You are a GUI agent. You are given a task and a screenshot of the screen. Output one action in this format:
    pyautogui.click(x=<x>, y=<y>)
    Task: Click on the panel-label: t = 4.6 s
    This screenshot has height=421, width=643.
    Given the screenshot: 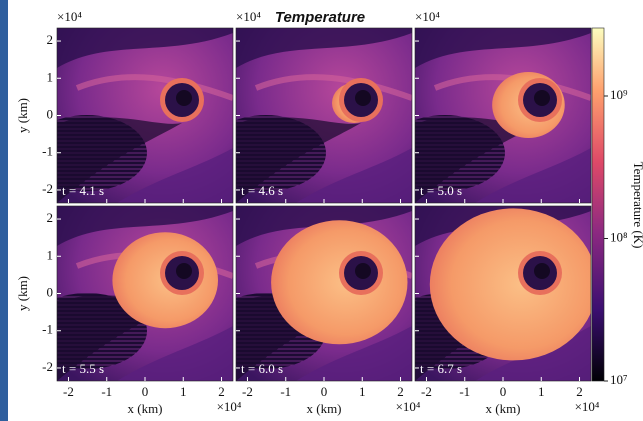 What is the action you would take?
    pyautogui.click(x=262, y=190)
    